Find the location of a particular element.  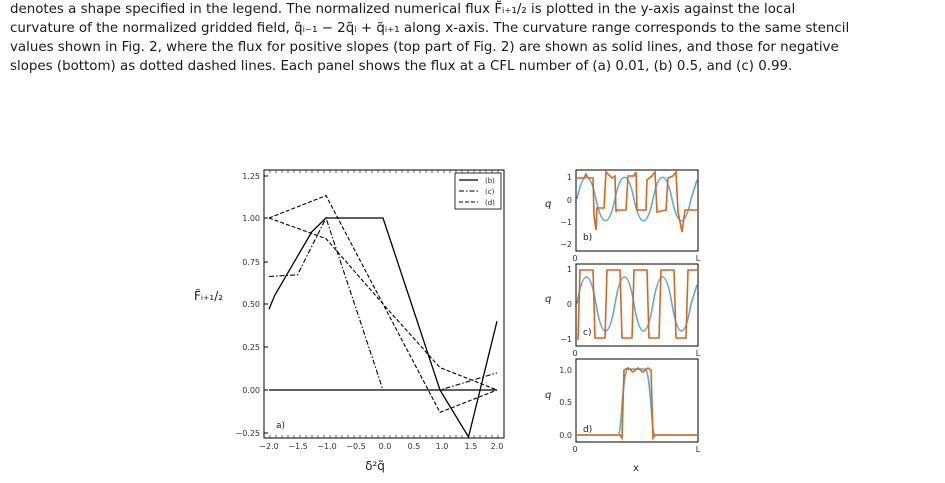

side-d-xL: L is located at coordinates (698, 449).